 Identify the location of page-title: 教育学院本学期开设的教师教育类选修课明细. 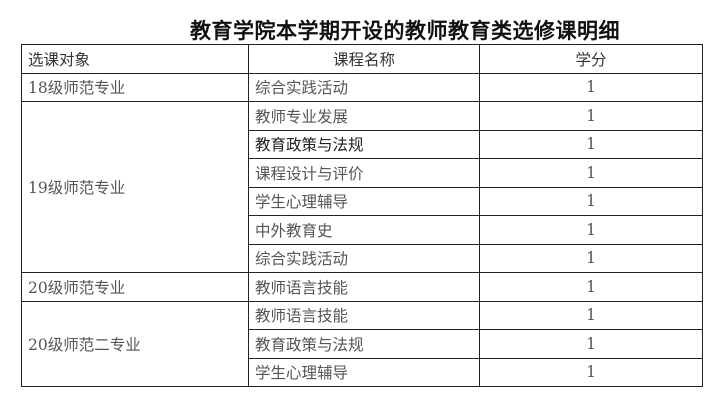
(405, 31).